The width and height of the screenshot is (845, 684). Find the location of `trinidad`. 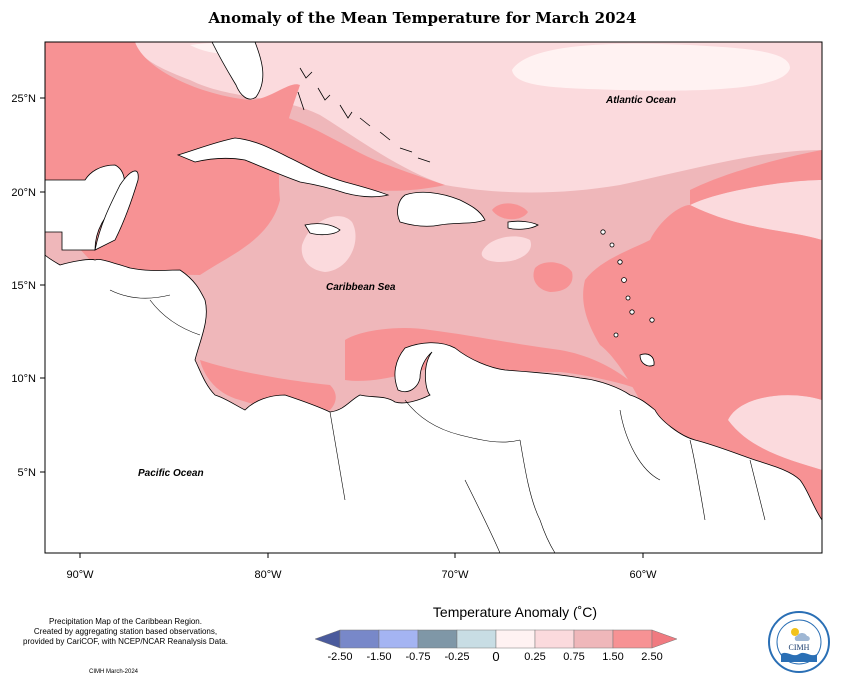

trinidad is located at coordinates (647, 360).